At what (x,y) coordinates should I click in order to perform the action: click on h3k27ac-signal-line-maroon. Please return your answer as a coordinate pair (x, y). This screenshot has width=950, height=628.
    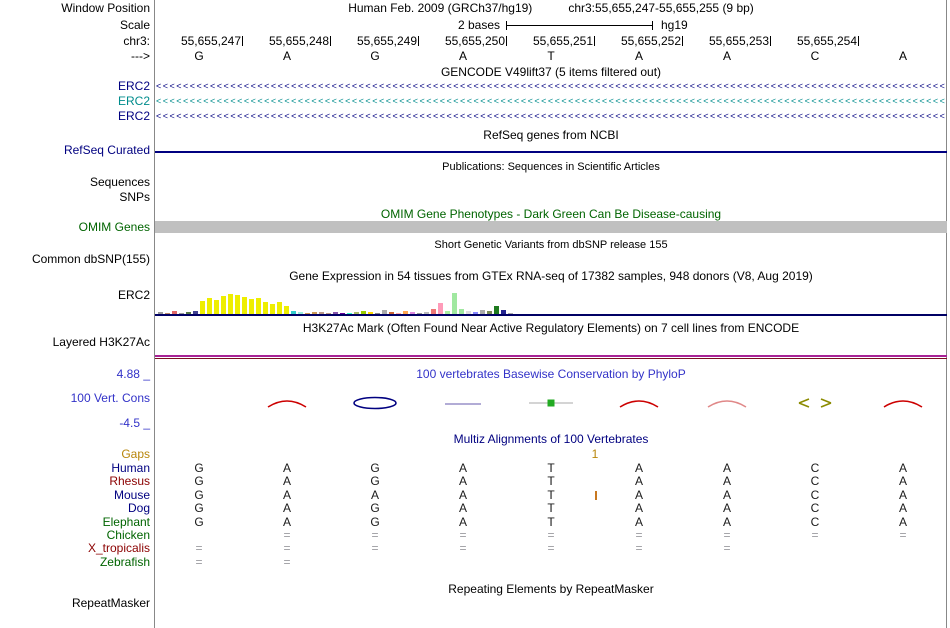
    Looking at the image, I should click on (551, 358).